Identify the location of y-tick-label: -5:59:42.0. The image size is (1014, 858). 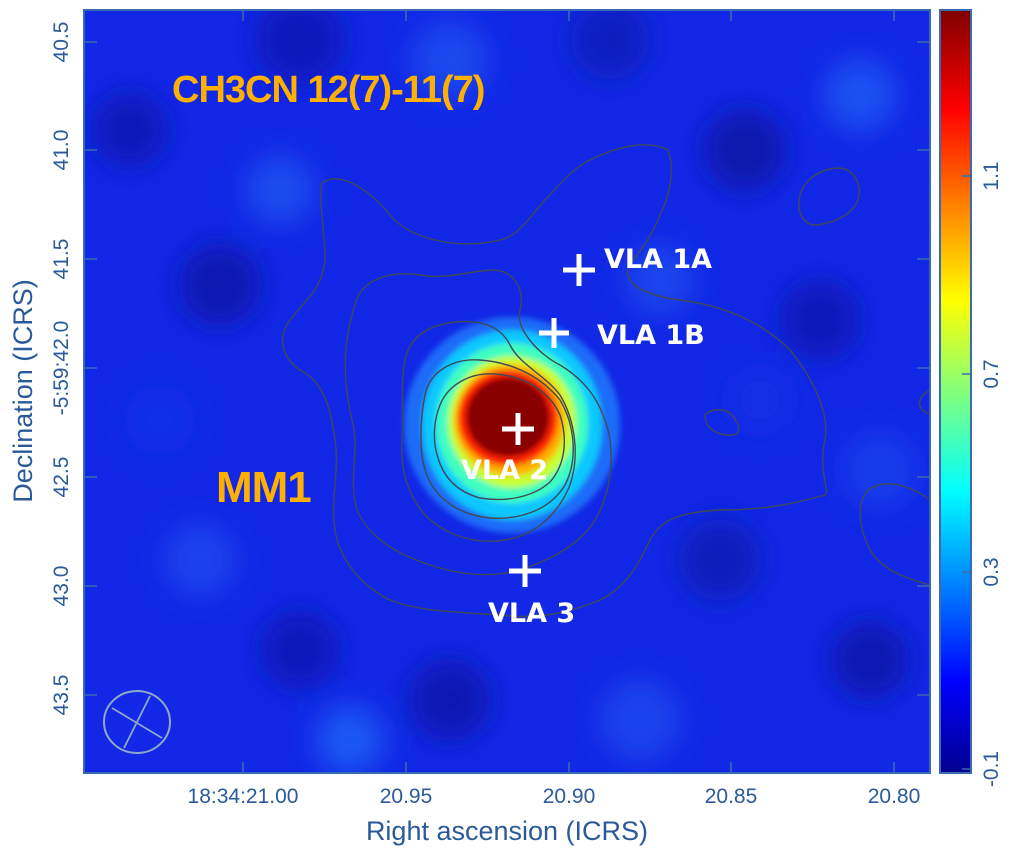
(61, 368).